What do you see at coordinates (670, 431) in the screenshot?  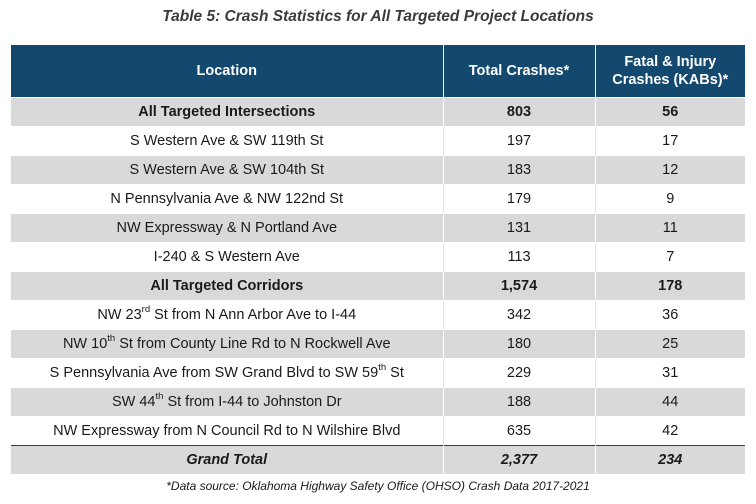 I see `kab-cell: 42` at bounding box center [670, 431].